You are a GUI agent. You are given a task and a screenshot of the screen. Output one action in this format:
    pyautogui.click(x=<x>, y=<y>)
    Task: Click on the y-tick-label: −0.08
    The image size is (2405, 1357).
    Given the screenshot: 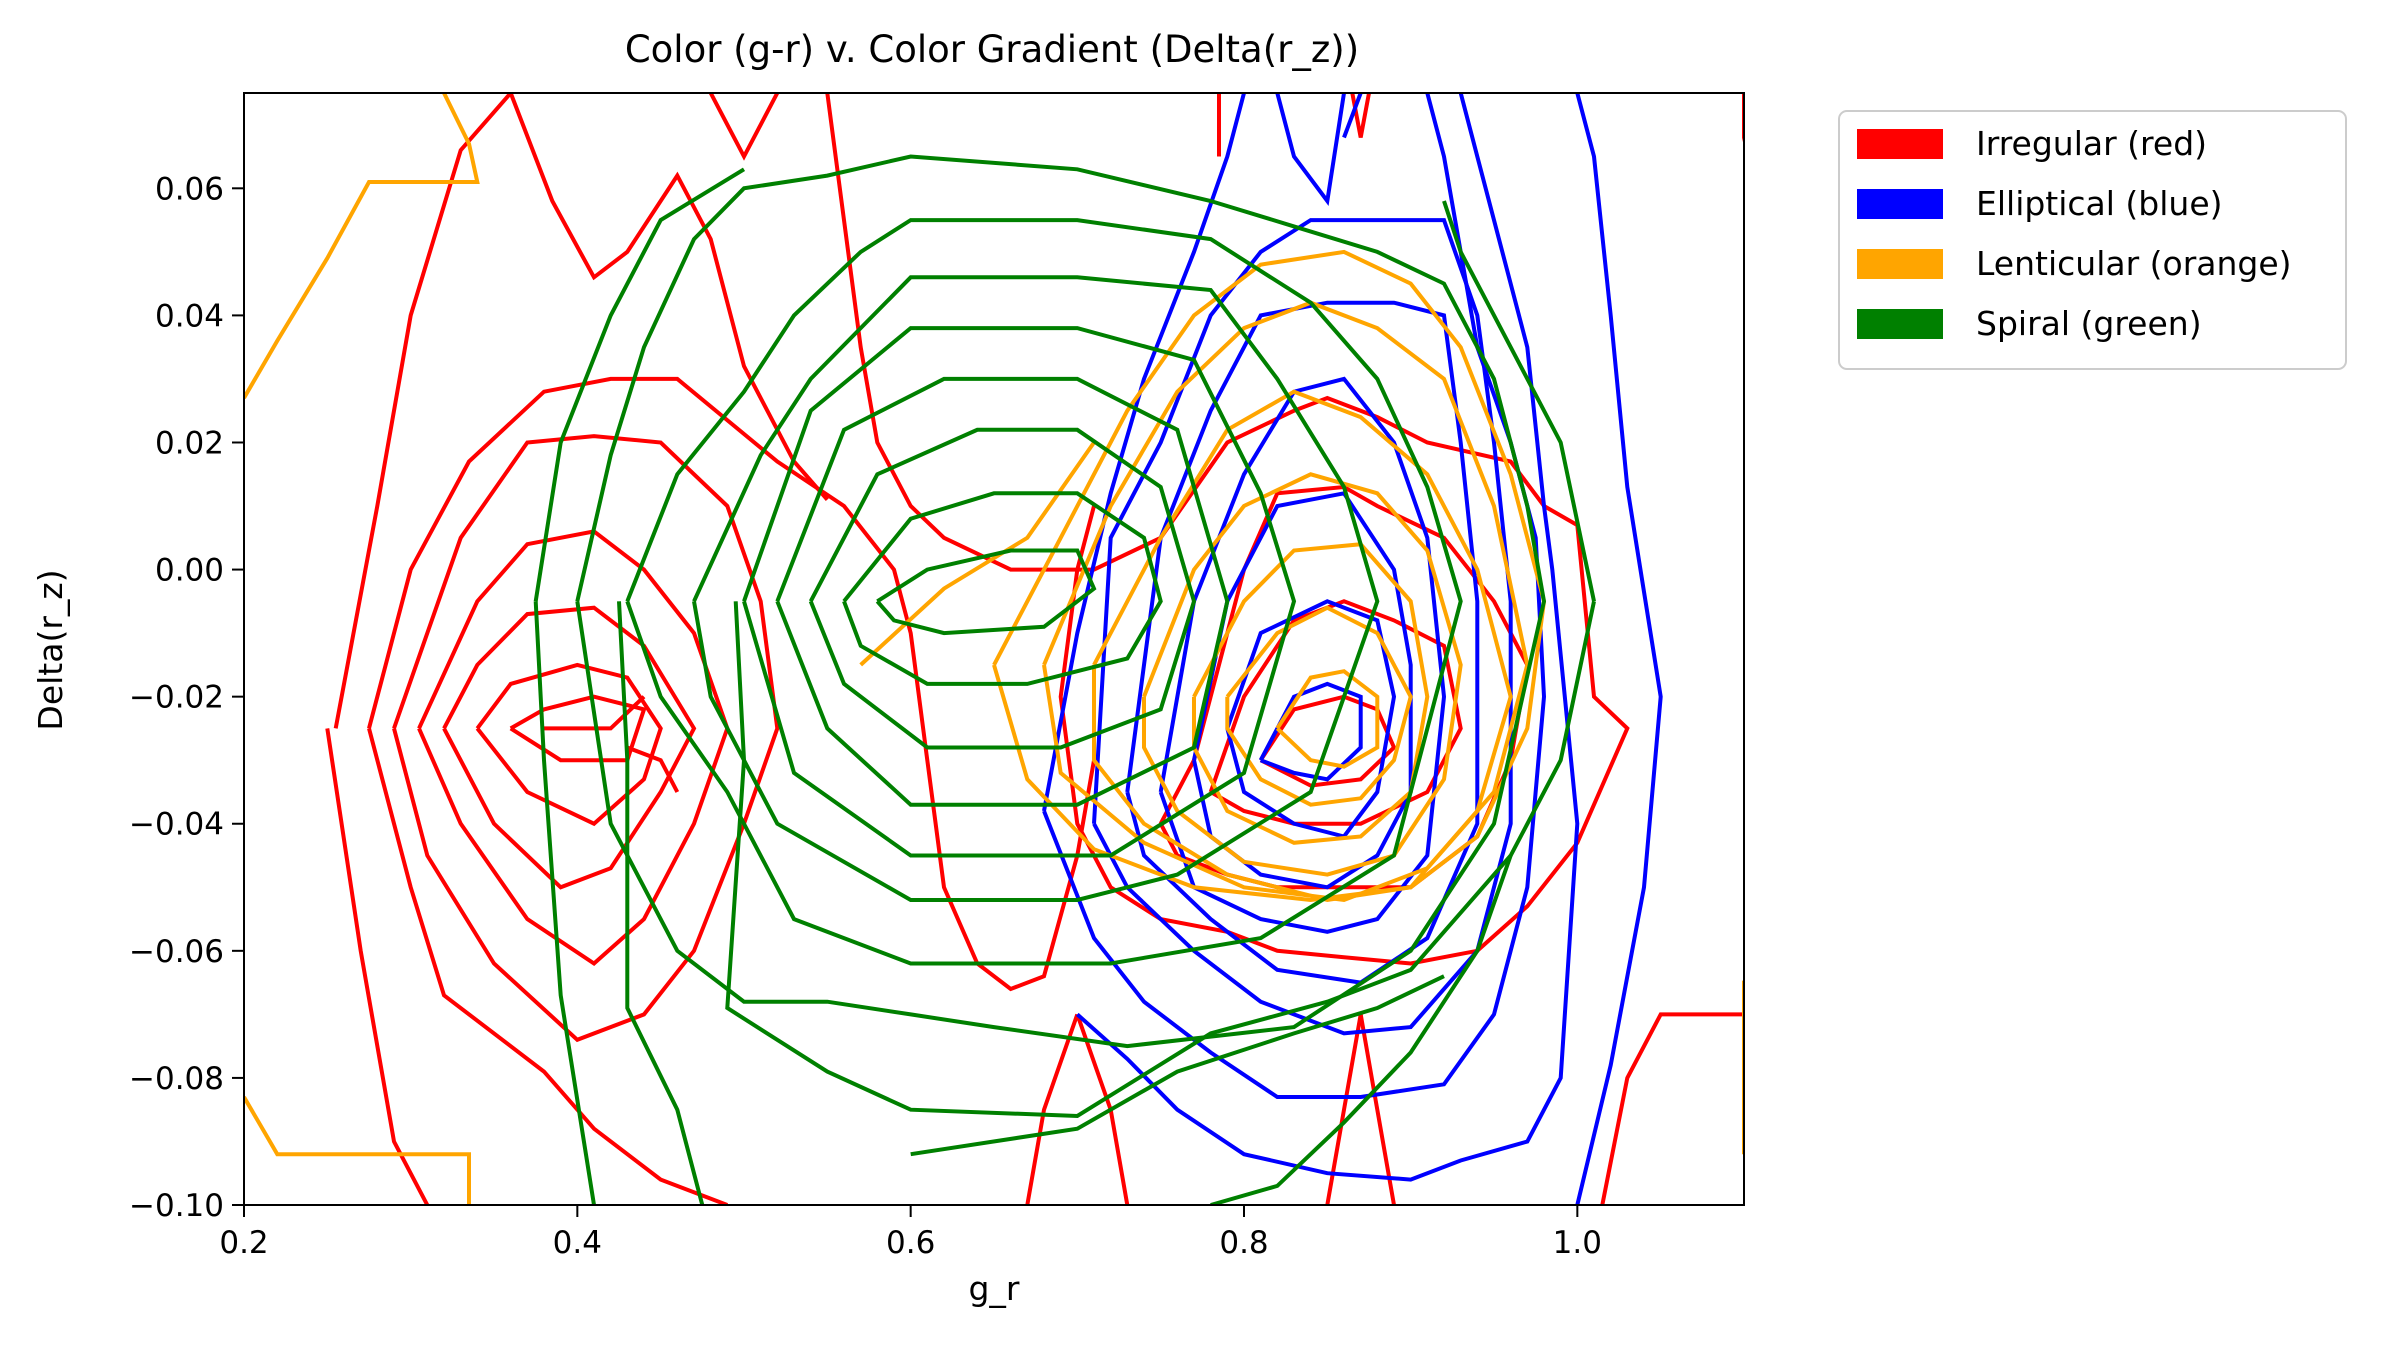 What is the action you would take?
    pyautogui.click(x=176, y=1079)
    